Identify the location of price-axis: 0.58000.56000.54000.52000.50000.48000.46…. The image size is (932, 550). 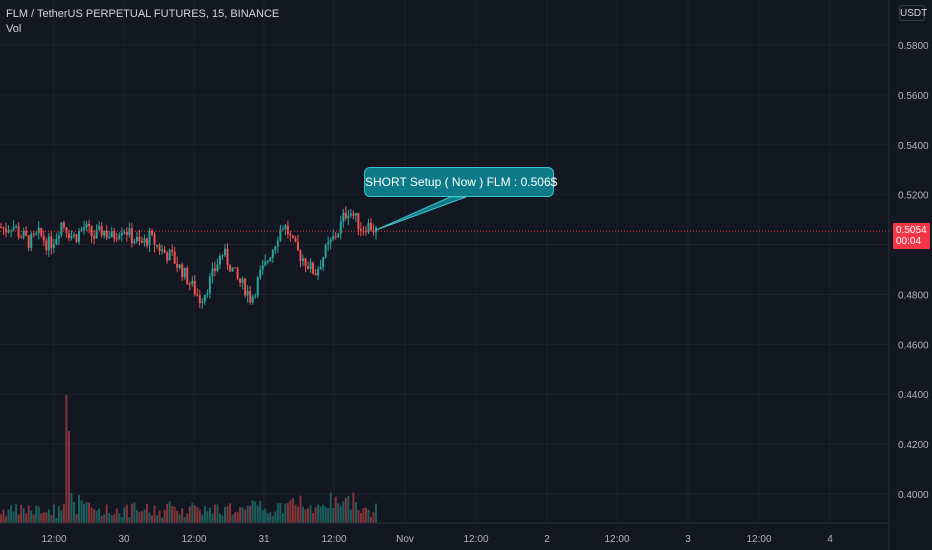
(908, 275).